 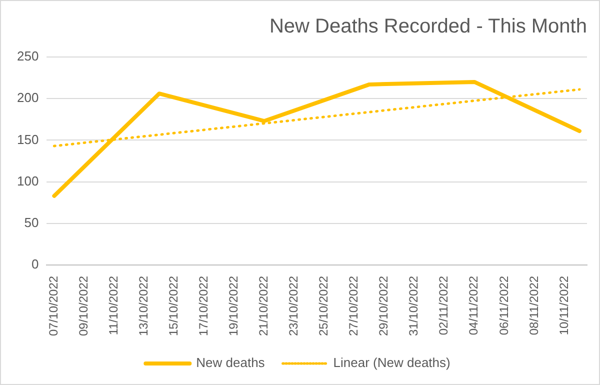 I want to click on x-tick-label: 29/10/2022, so click(x=383, y=306).